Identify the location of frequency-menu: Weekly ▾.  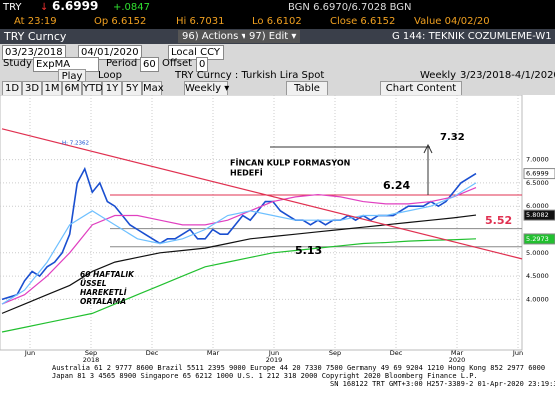
(207, 88).